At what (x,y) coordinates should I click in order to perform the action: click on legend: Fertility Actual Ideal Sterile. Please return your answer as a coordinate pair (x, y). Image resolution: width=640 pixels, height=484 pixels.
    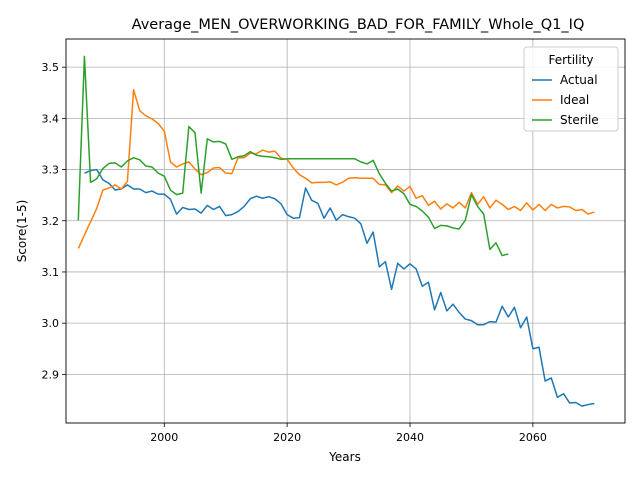
    Looking at the image, I should click on (571, 89).